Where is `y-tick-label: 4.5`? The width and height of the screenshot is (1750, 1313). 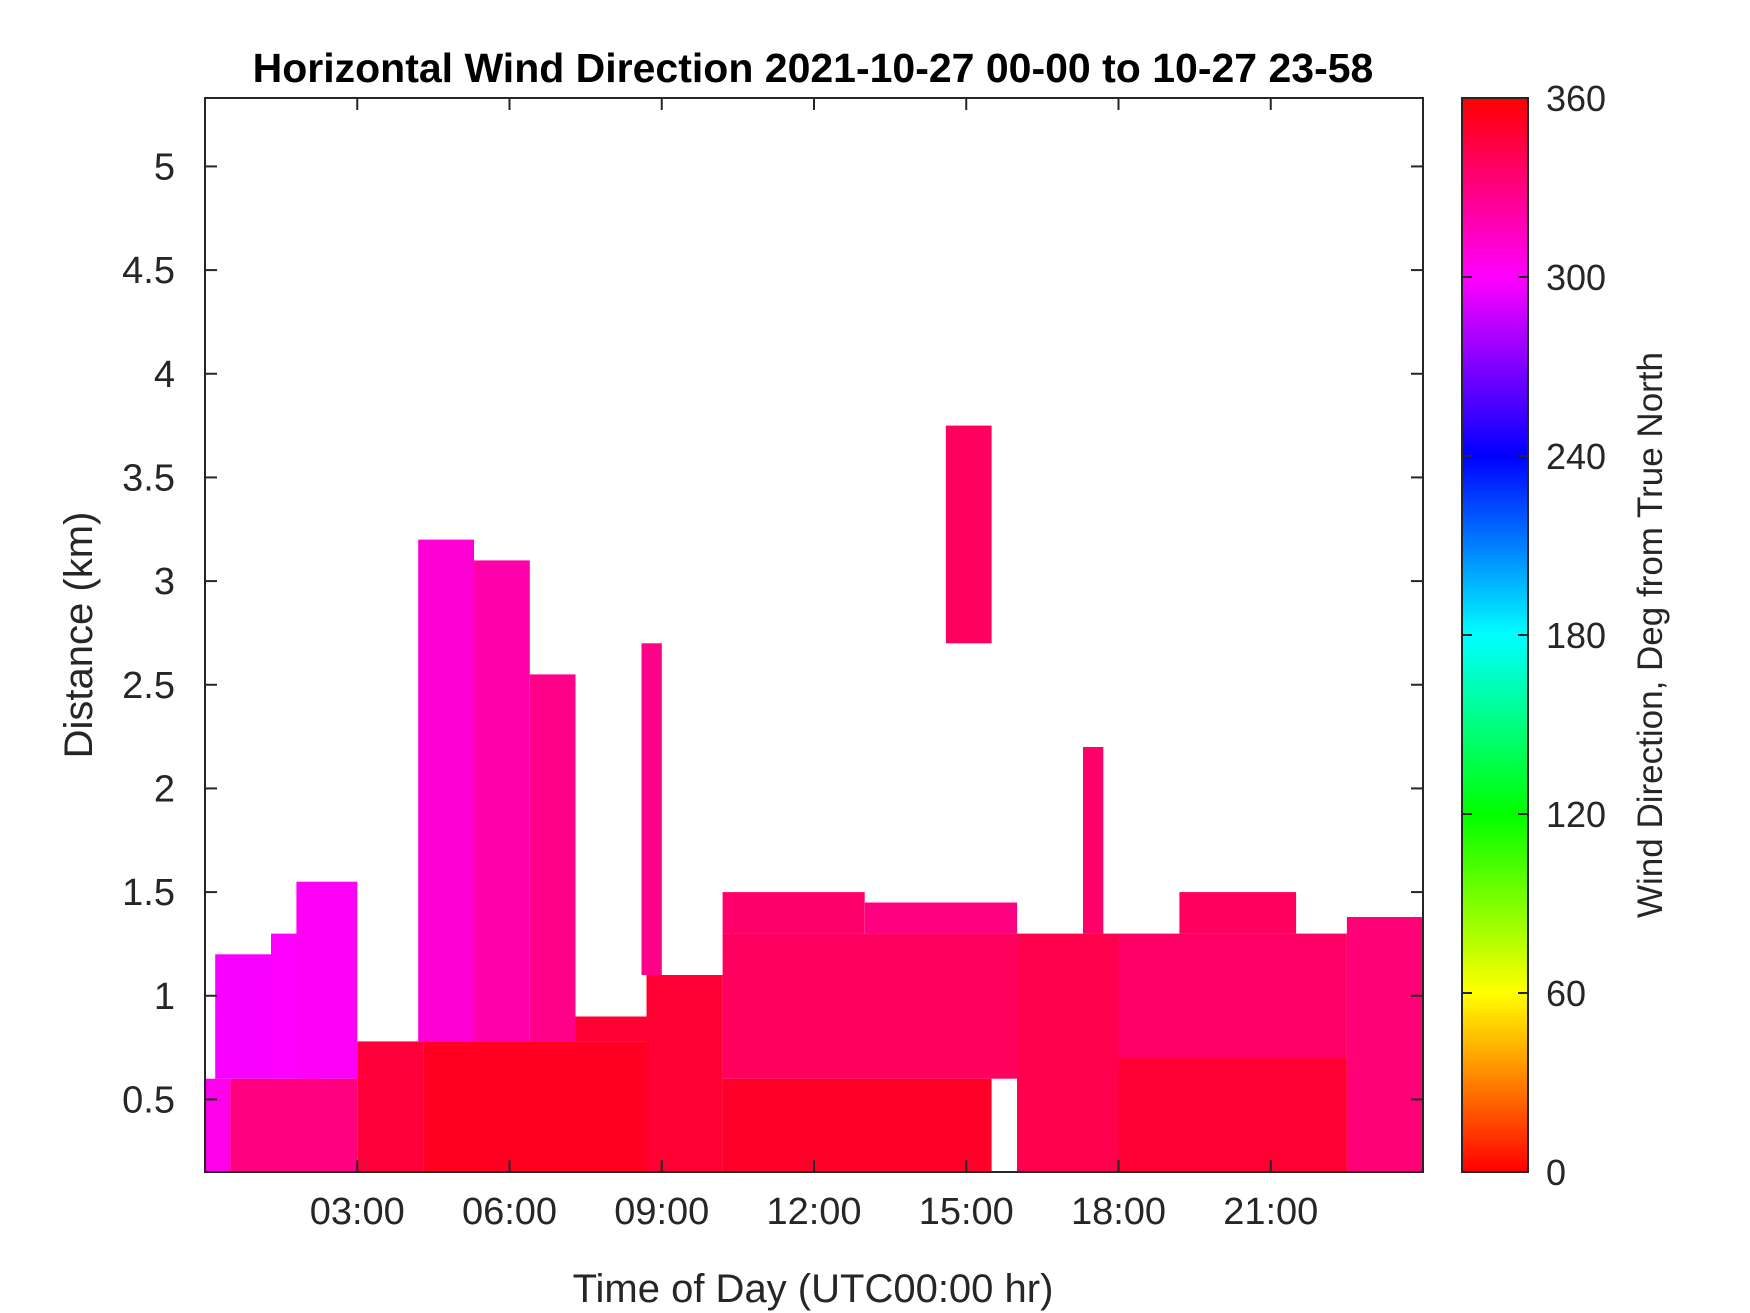 y-tick-label: 4.5 is located at coordinates (148, 271).